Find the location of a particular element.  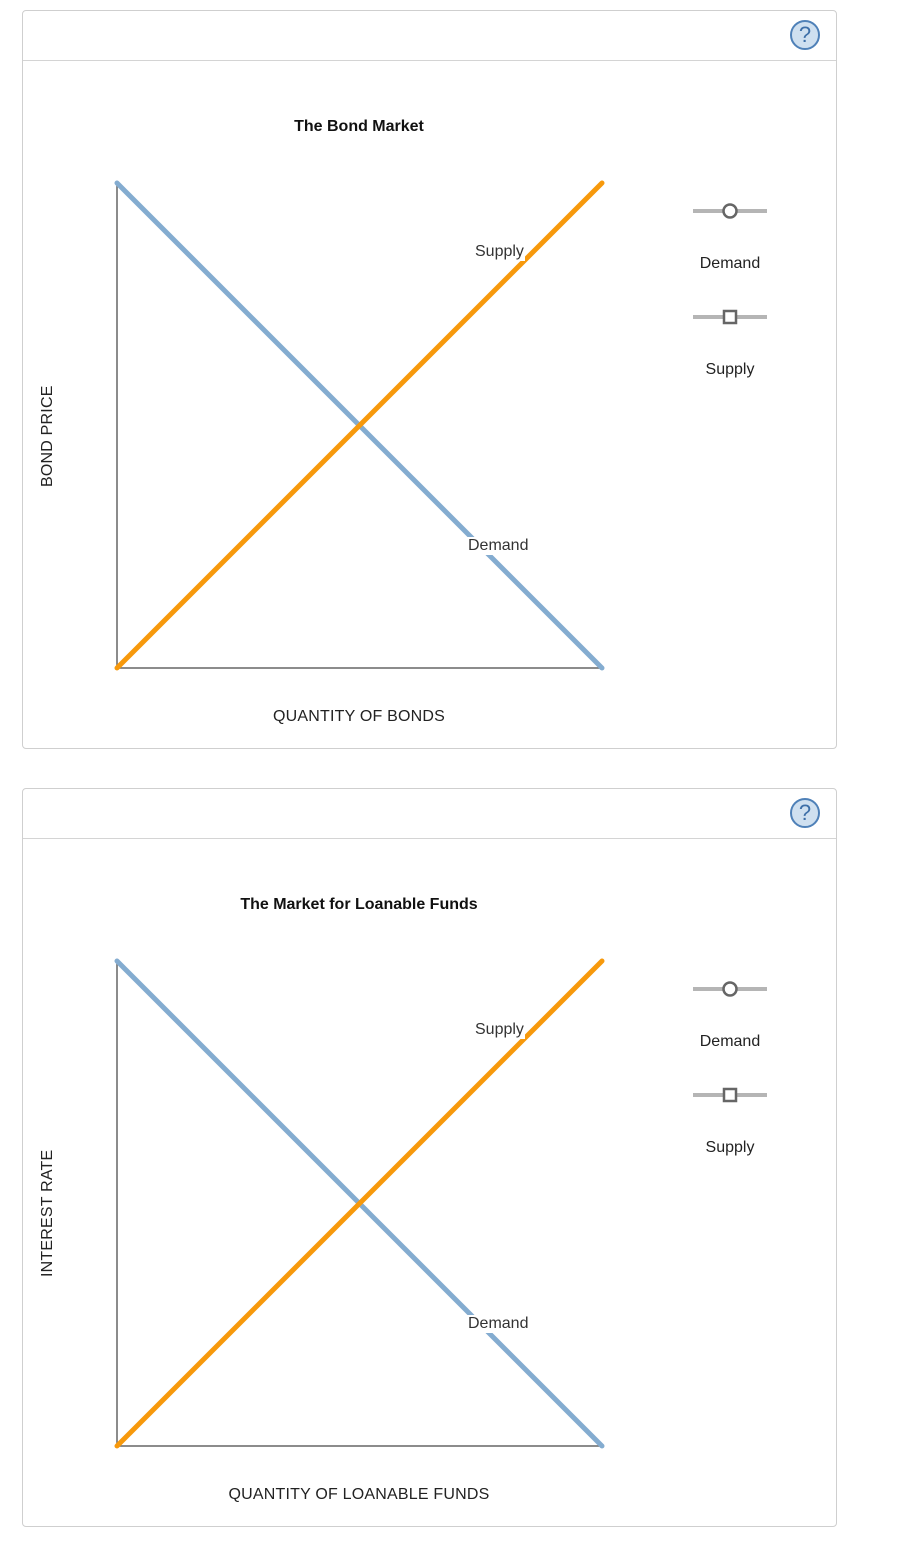

x-axis-label: QUANTITY OF BONDS is located at coordinates (358, 716).